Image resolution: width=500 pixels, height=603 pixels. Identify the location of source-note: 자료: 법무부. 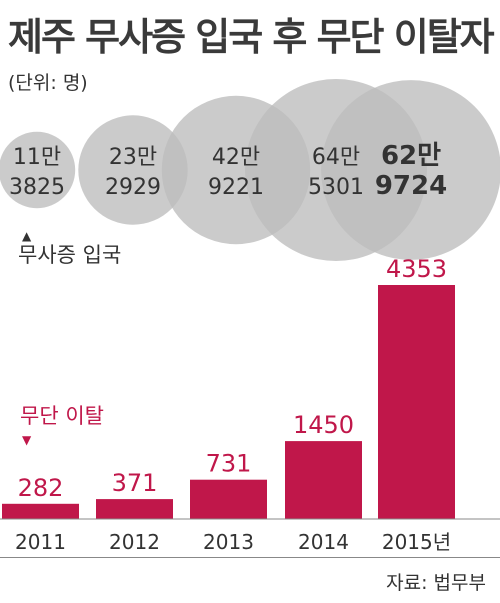
(436, 583).